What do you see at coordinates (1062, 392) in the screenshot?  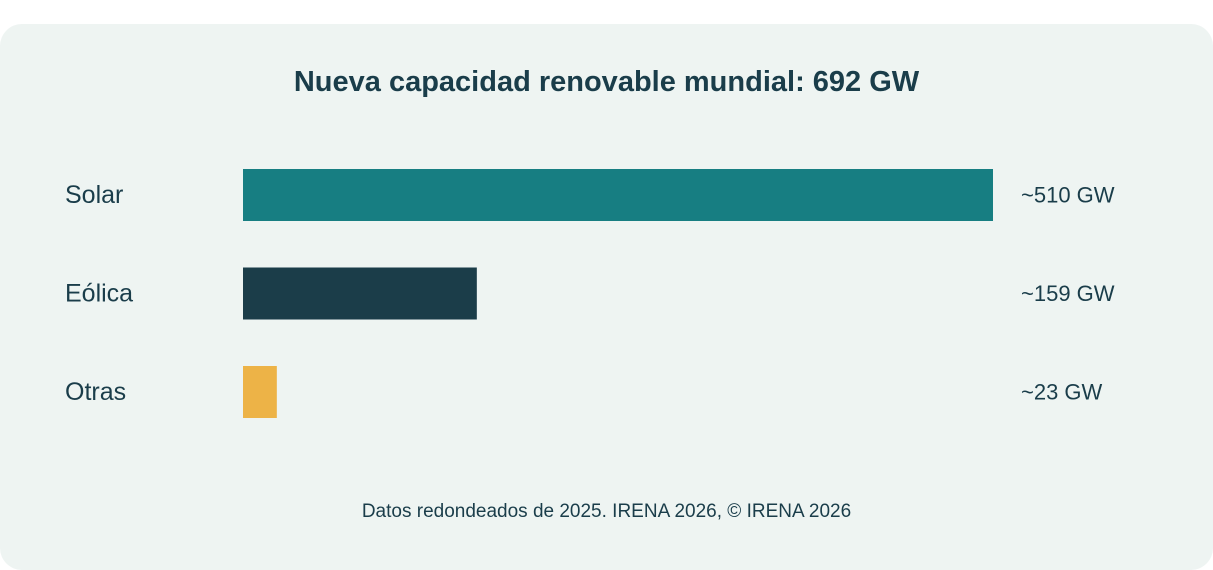 I see `value-label-otras: ~23 GW` at bounding box center [1062, 392].